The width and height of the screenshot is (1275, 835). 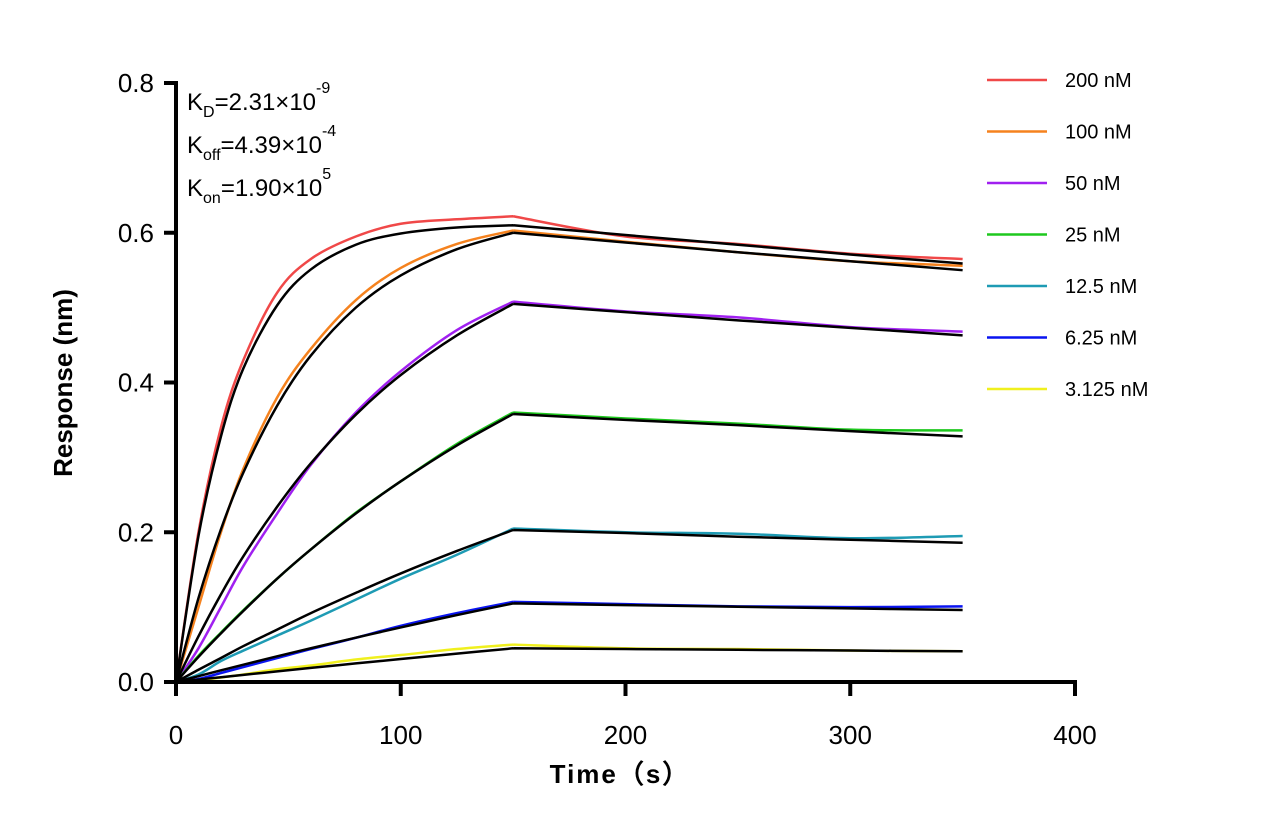 What do you see at coordinates (212, 198) in the screenshot?
I see `annotation-sub: on` at bounding box center [212, 198].